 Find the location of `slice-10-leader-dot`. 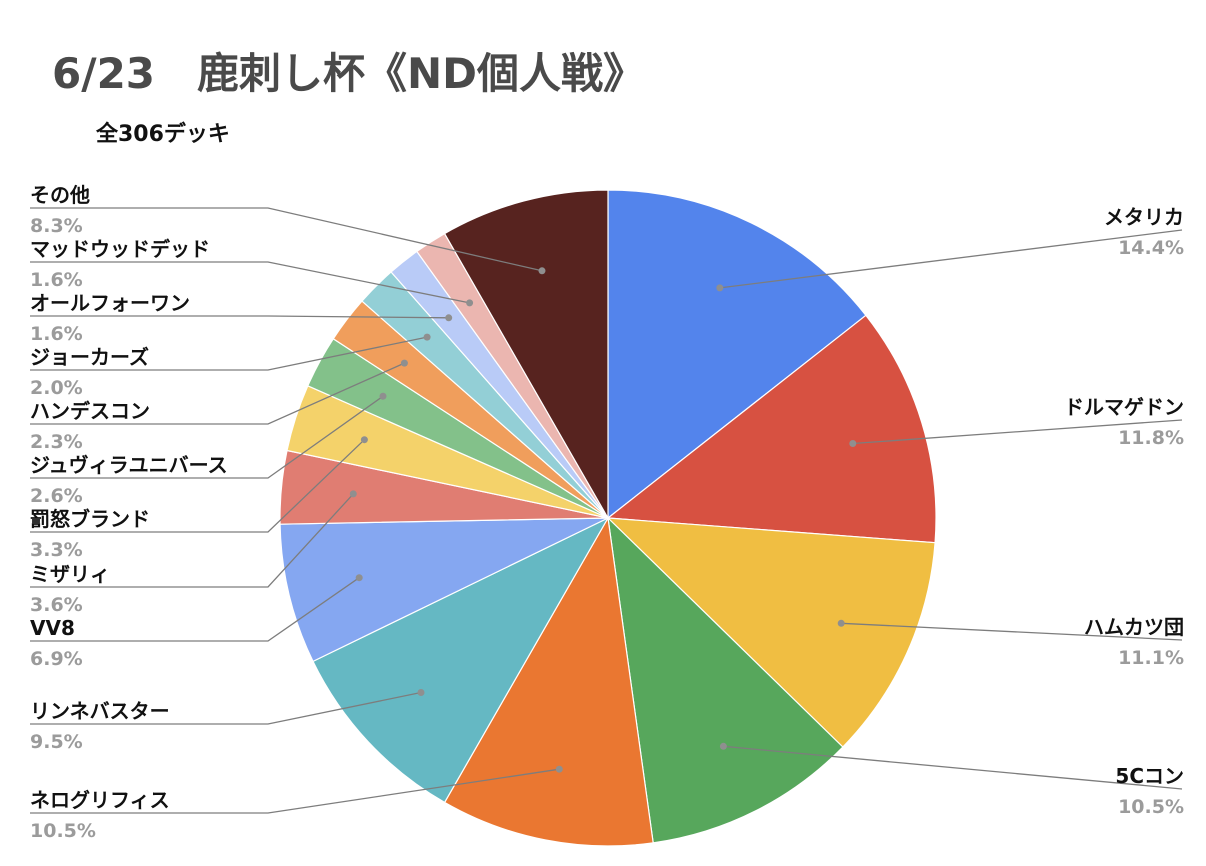

slice-10-leader-dot is located at coordinates (383, 396).